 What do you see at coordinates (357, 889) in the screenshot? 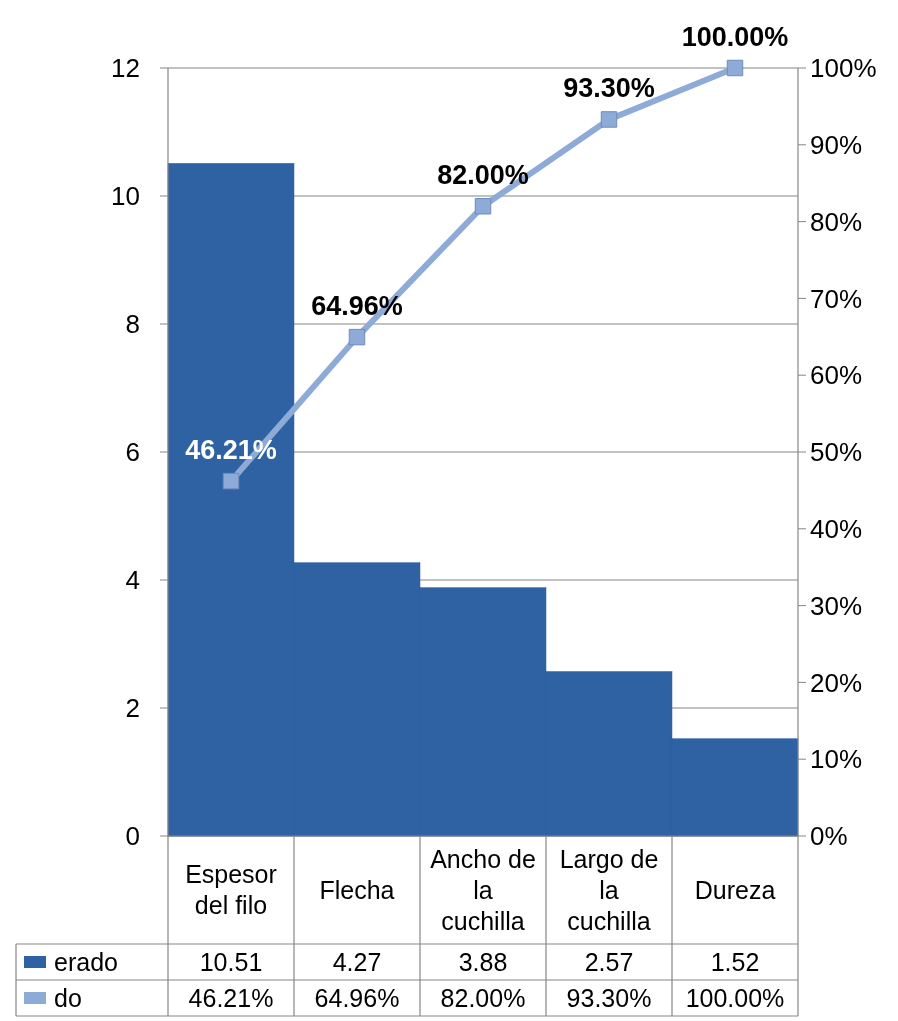
I see `x-tick-label: Flecha` at bounding box center [357, 889].